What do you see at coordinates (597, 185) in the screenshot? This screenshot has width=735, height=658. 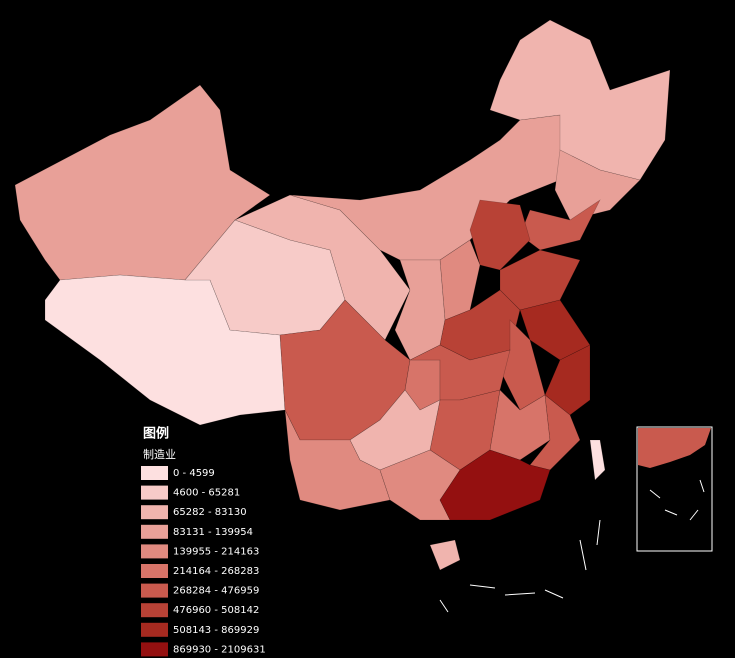 I see `jilin` at bounding box center [597, 185].